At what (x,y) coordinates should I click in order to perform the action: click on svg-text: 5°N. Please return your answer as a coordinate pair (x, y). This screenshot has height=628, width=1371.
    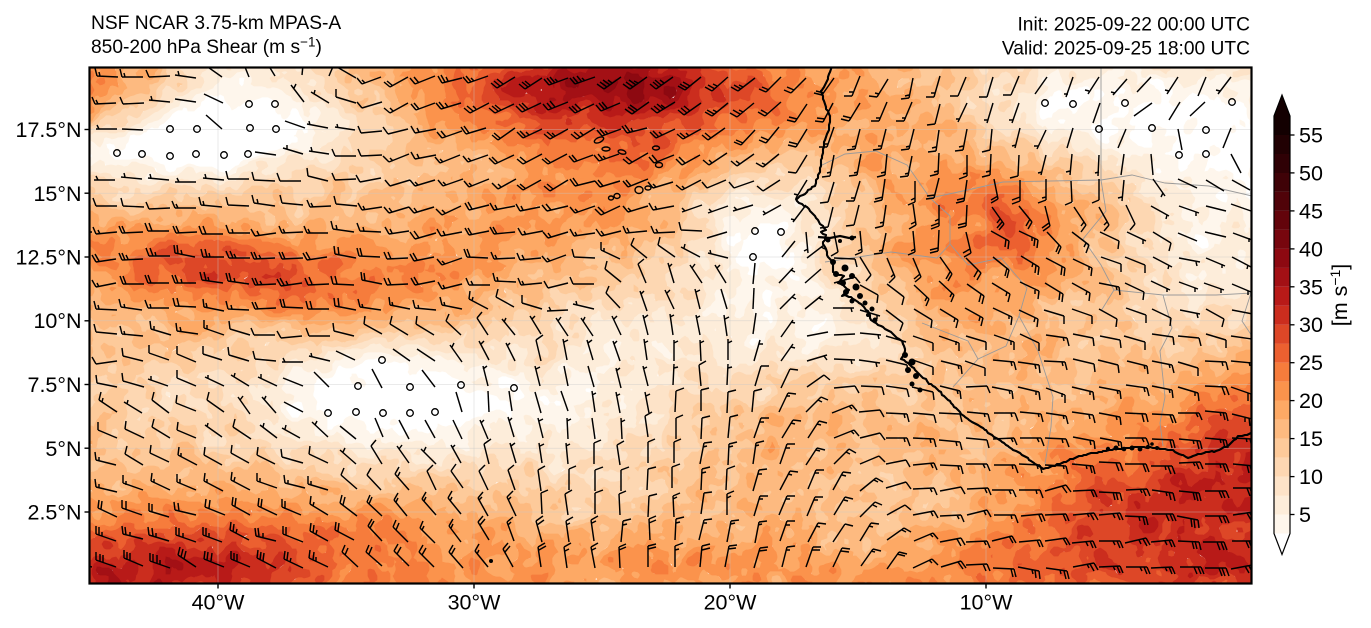
    Looking at the image, I should click on (63, 449).